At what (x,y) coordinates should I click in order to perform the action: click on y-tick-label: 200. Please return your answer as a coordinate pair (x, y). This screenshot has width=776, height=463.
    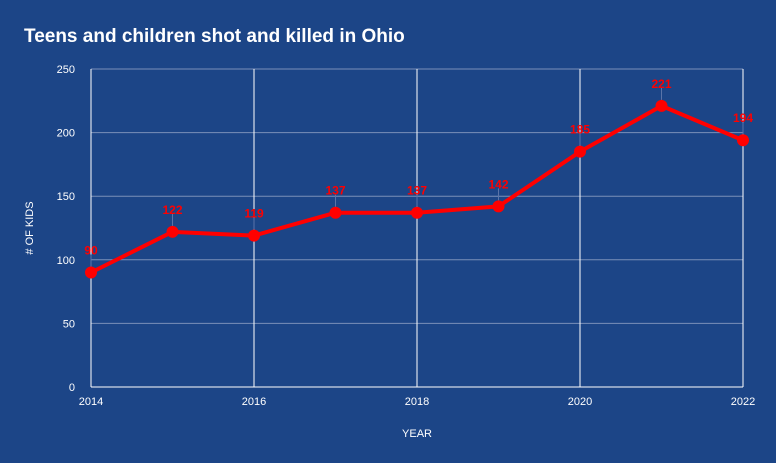
    Looking at the image, I should click on (66, 134).